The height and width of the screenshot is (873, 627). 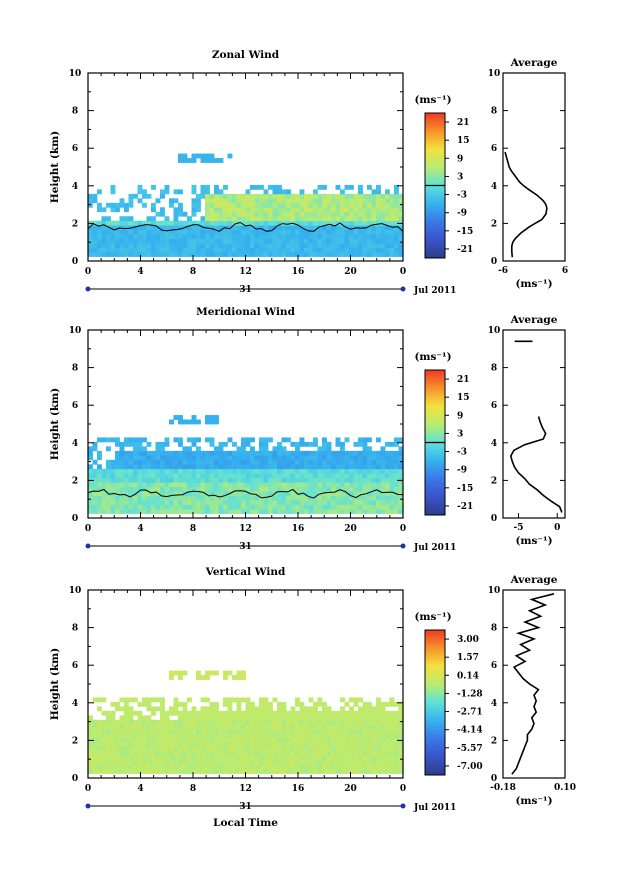 I want to click on y-tick-label: 4, so click(x=75, y=444).